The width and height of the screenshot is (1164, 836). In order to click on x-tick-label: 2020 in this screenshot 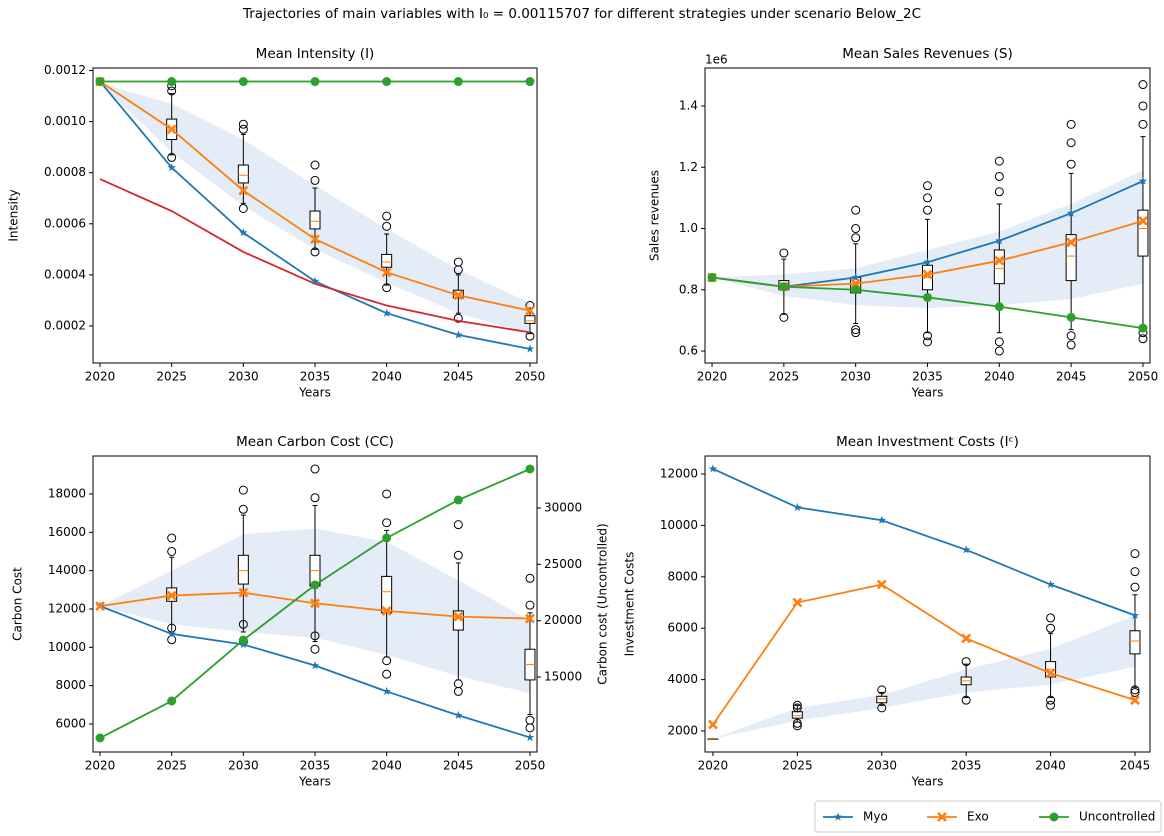, I will do `click(100, 377)`.